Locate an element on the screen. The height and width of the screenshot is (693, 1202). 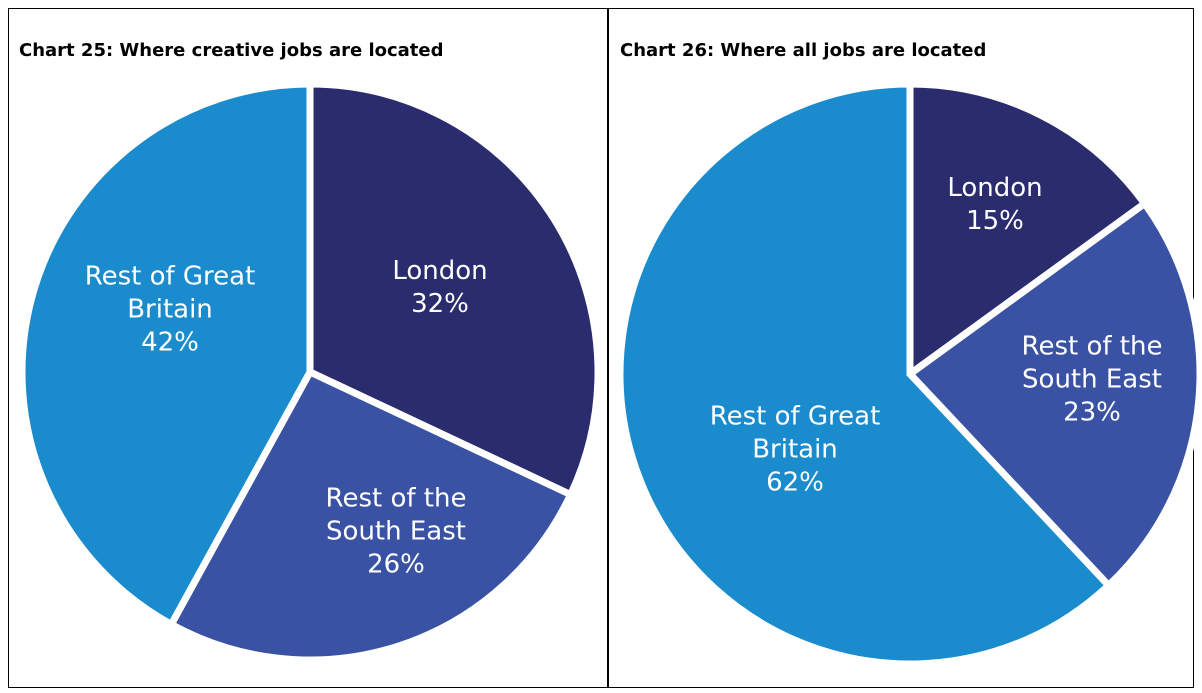
slice-label: Rest of the South East 26% is located at coordinates (396, 531).